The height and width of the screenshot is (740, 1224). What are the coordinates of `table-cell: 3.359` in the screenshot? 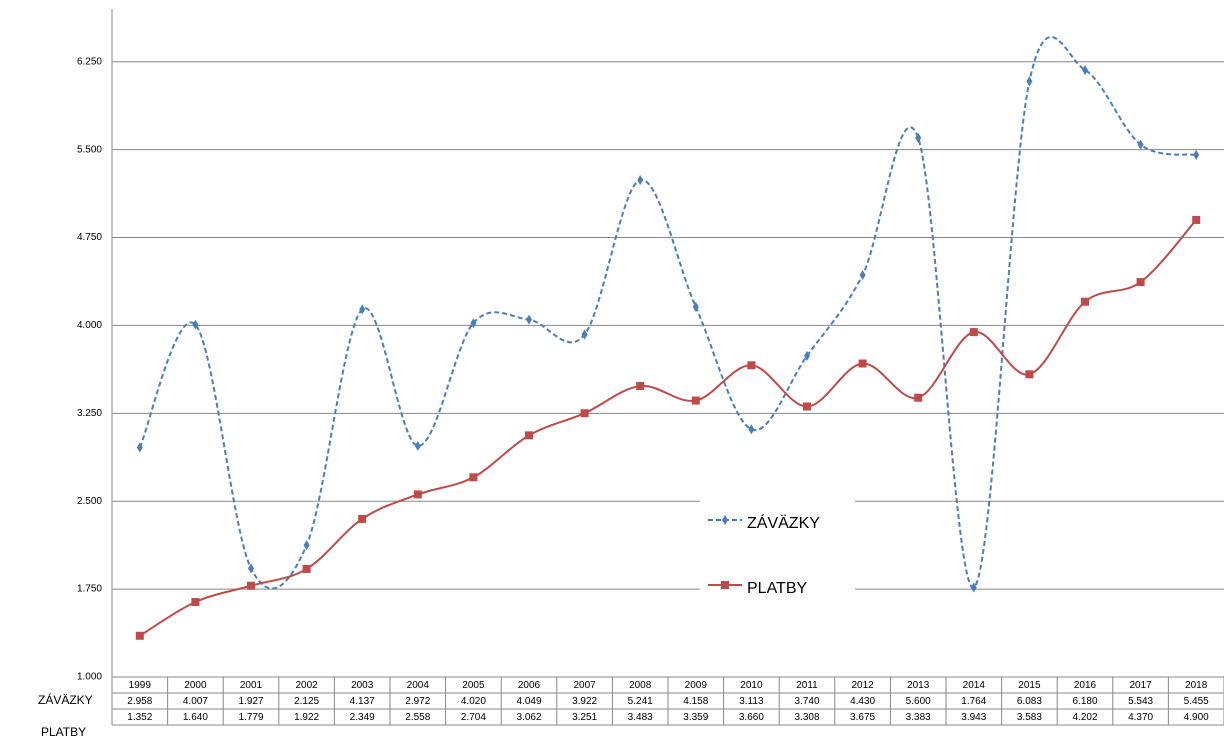 It's located at (695, 717).